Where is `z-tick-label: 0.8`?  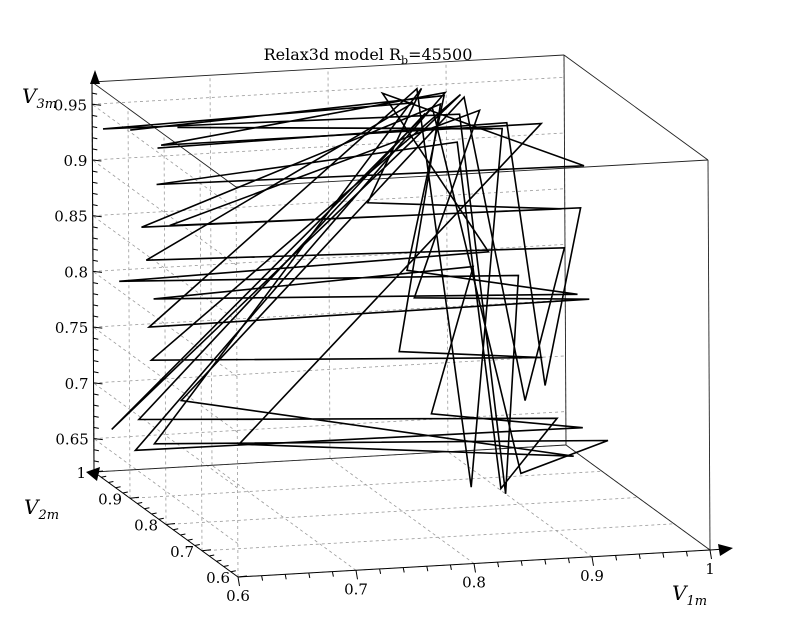 z-tick-label: 0.8 is located at coordinates (76, 272).